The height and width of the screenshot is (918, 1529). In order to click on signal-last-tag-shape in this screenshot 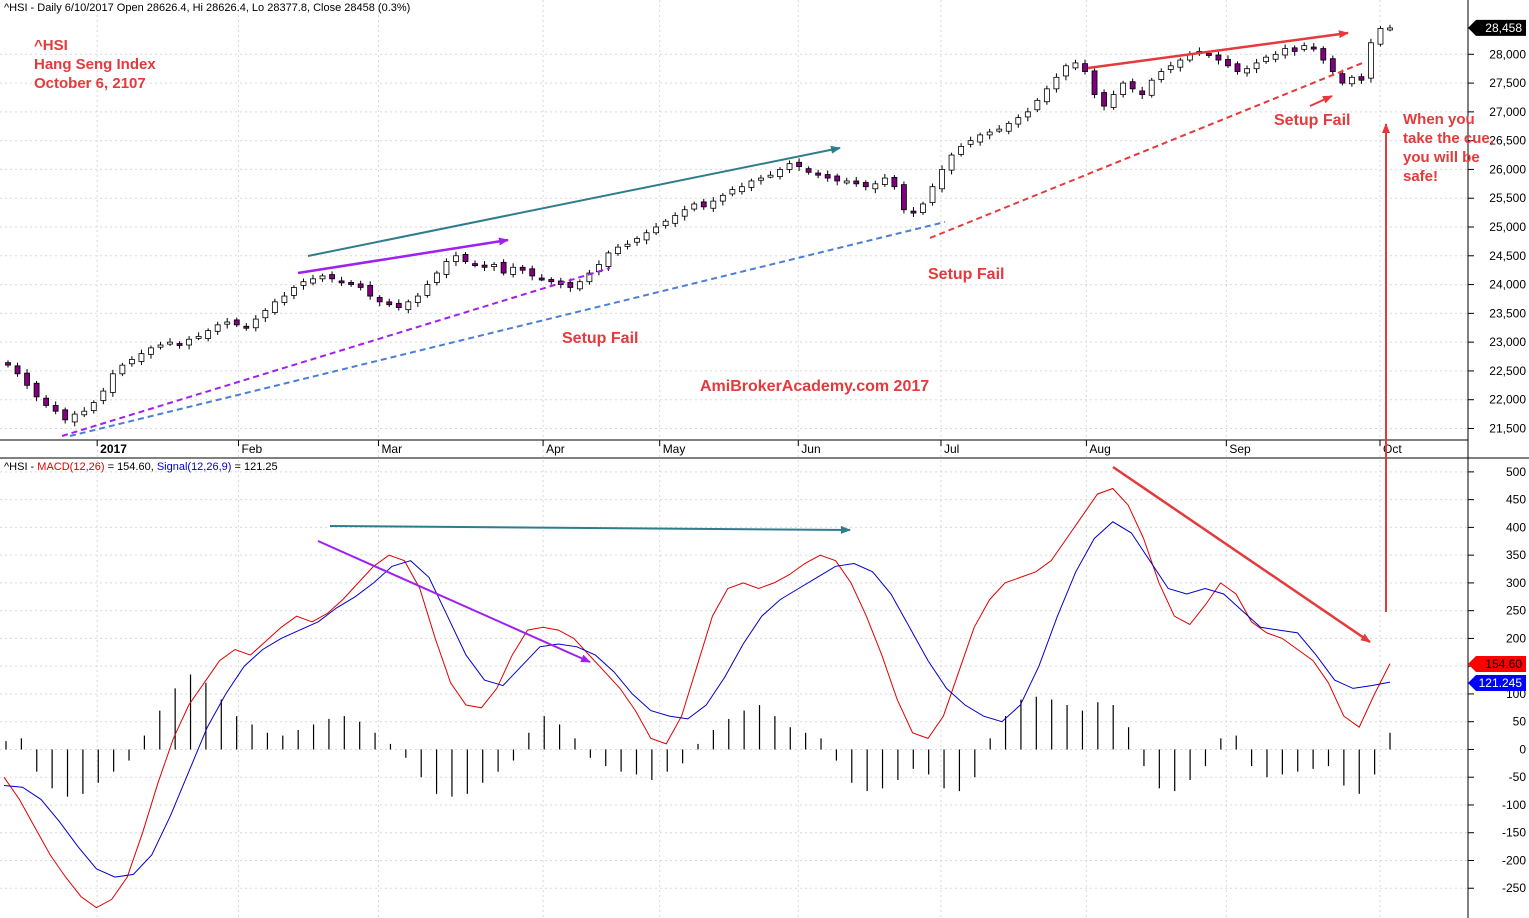, I will do `click(1497, 683)`.